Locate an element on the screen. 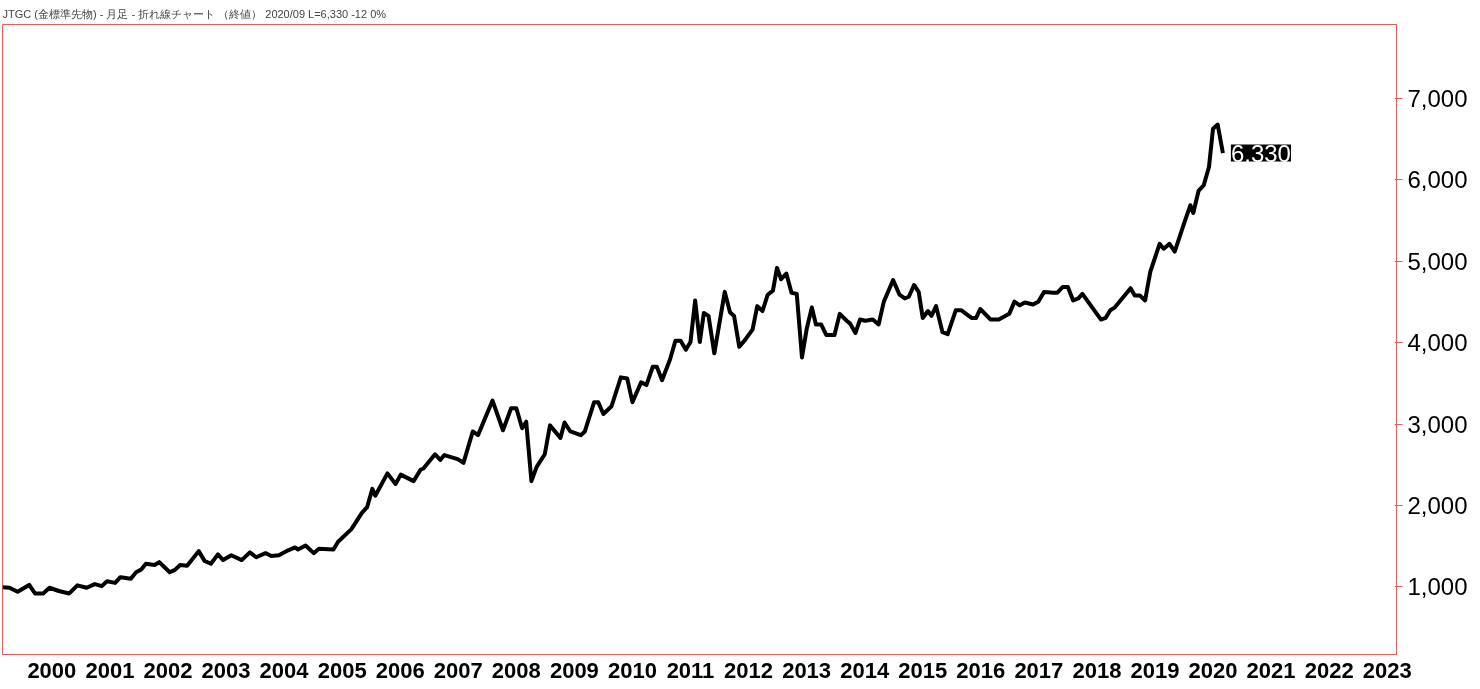  x-tick-label: 2016 is located at coordinates (981, 670).